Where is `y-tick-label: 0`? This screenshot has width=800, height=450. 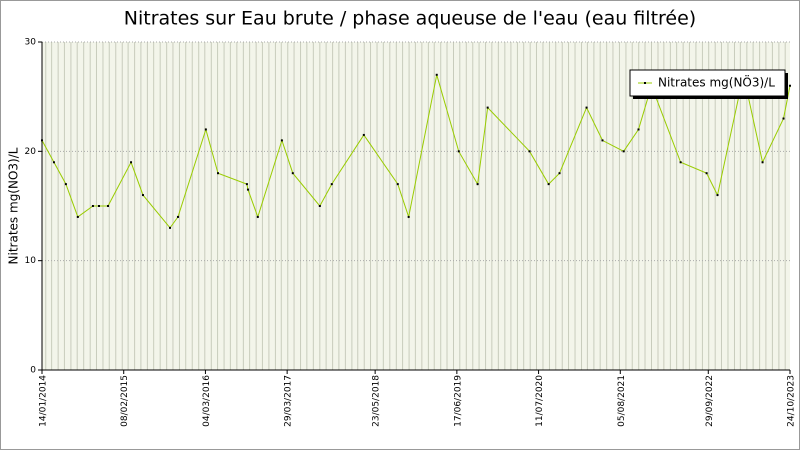
y-tick-label: 0 is located at coordinates (33, 371).